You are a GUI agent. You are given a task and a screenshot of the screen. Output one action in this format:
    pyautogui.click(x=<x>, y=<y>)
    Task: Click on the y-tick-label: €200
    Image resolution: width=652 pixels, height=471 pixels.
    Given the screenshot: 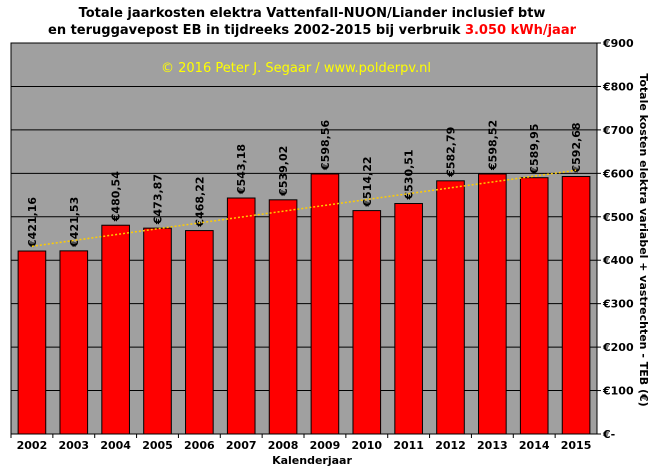 What is the action you would take?
    pyautogui.click(x=618, y=347)
    